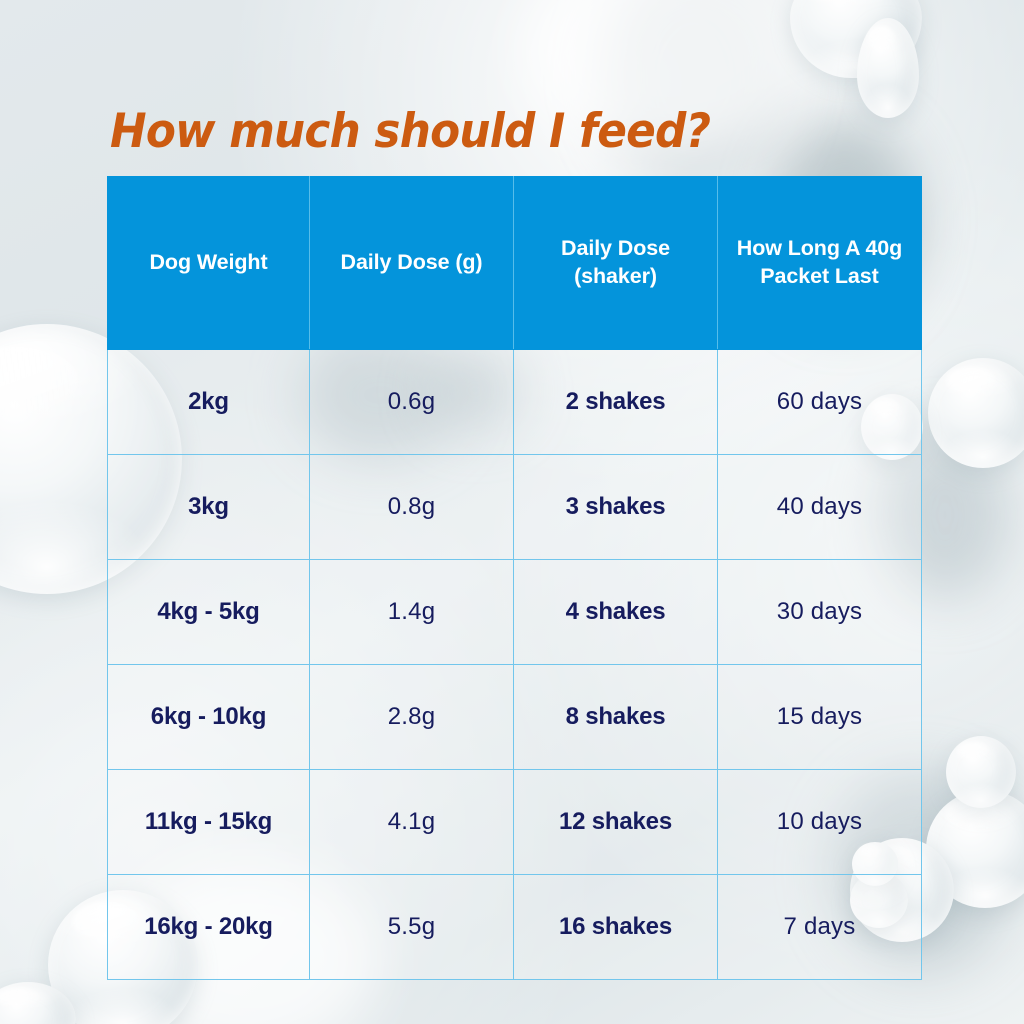  I want to click on table-row: 6kg - 10kg 2.8g 8 shakes 15 days, so click(514, 717).